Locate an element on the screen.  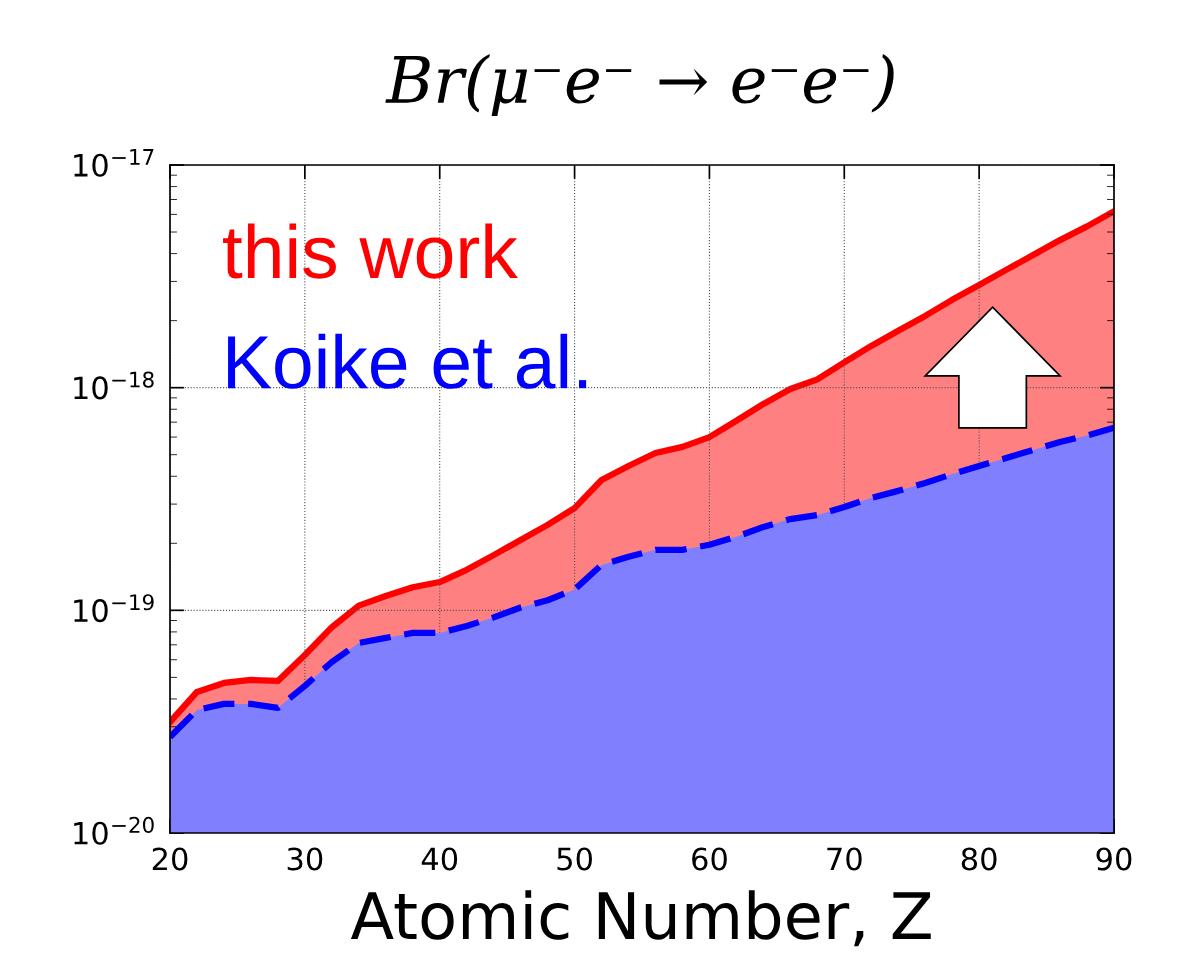
text: this work is located at coordinates (370, 251).